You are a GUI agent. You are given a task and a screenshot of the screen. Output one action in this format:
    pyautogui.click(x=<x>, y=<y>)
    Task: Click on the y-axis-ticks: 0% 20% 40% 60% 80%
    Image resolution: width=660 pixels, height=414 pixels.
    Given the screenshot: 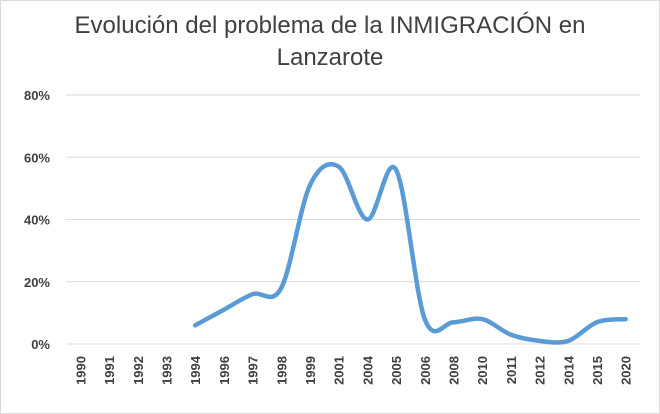 What is the action you would take?
    pyautogui.click(x=37, y=220)
    